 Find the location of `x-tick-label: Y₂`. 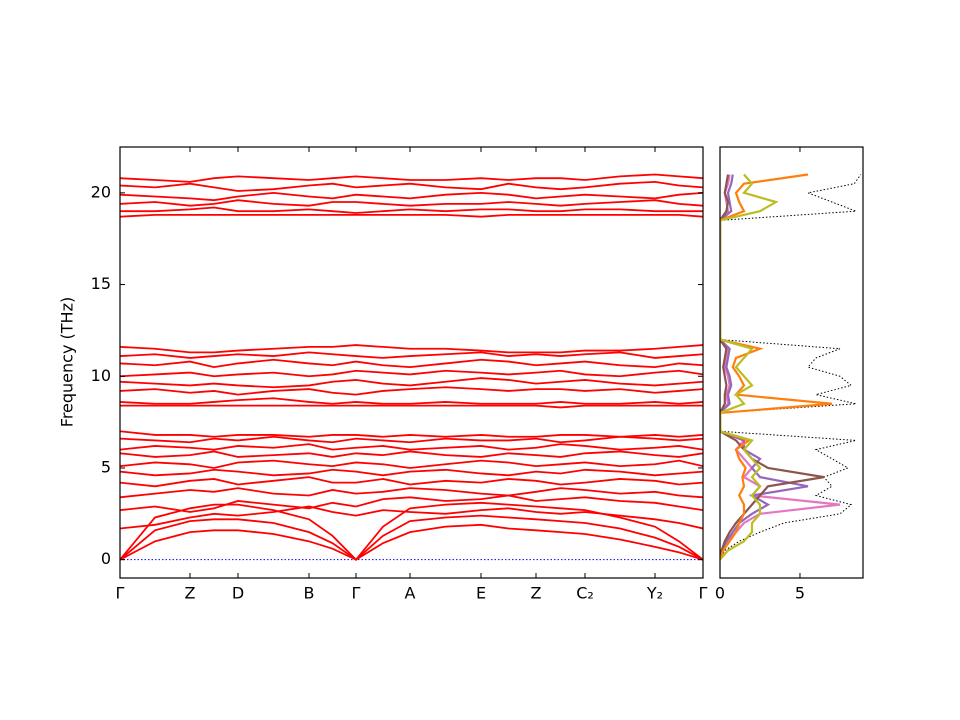

x-tick-label: Y₂ is located at coordinates (654, 593).